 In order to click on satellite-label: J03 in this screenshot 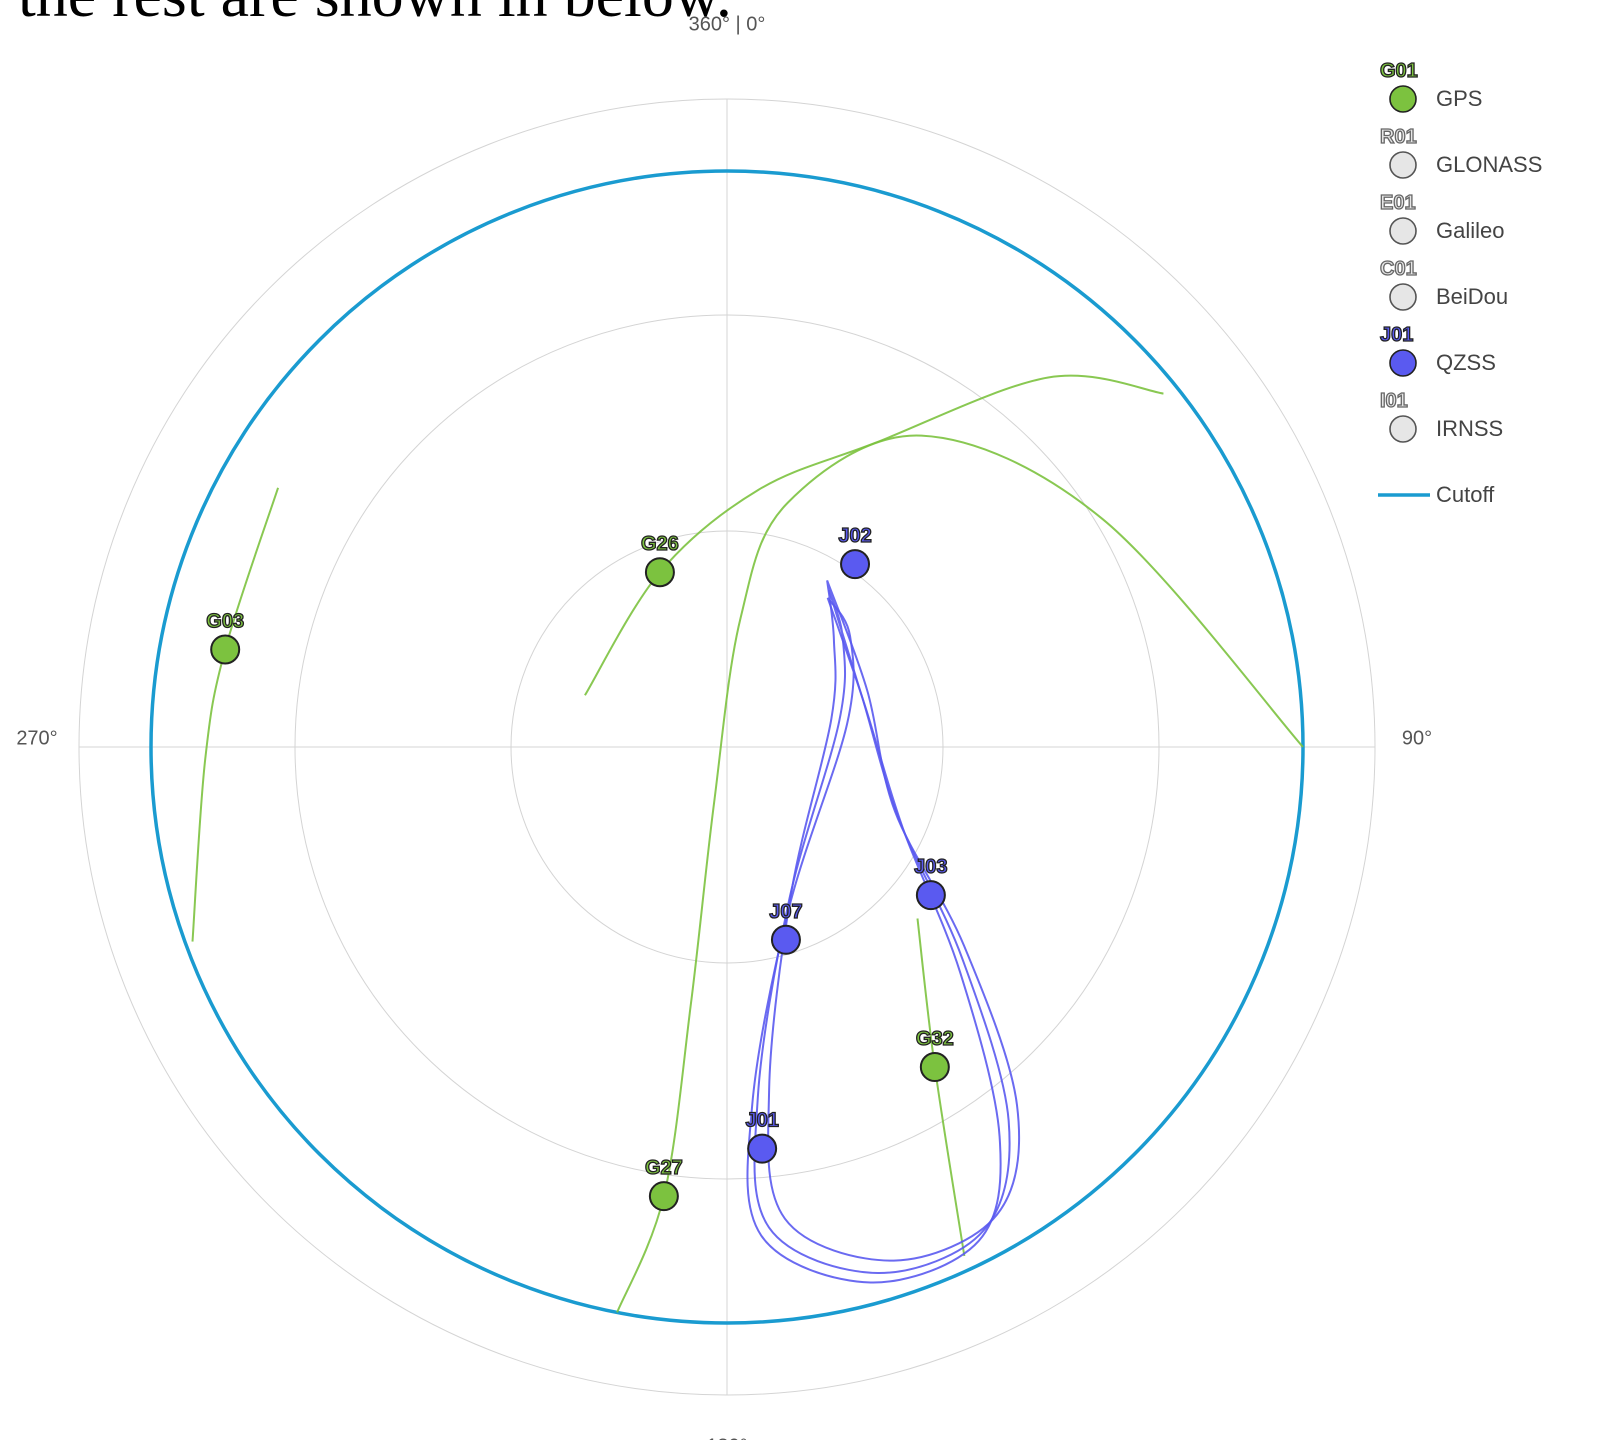, I will do `click(930, 867)`.